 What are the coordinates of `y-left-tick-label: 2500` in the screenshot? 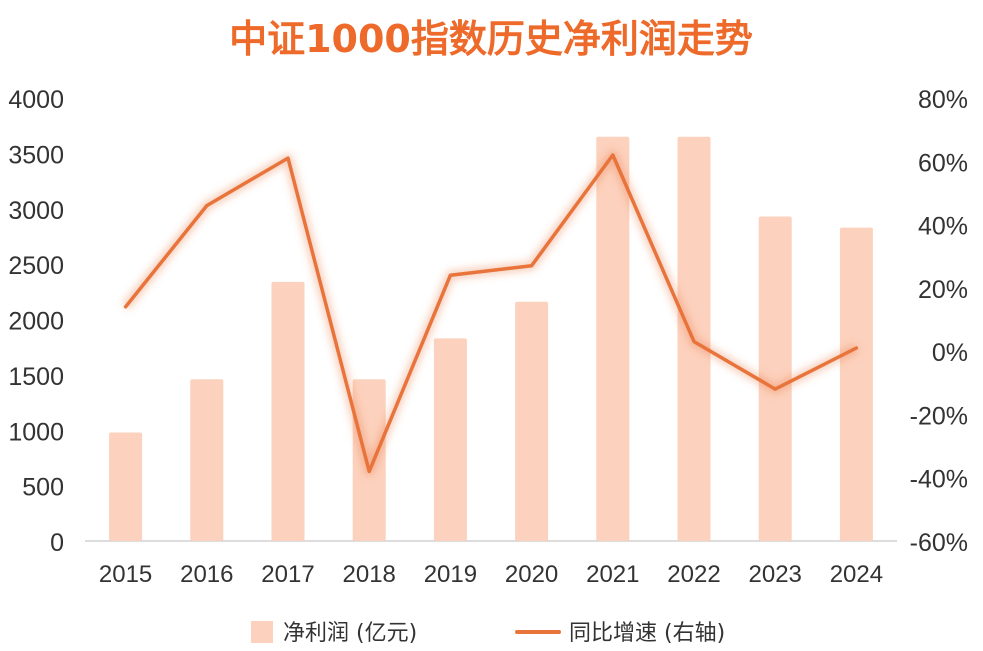 It's located at (36, 266).